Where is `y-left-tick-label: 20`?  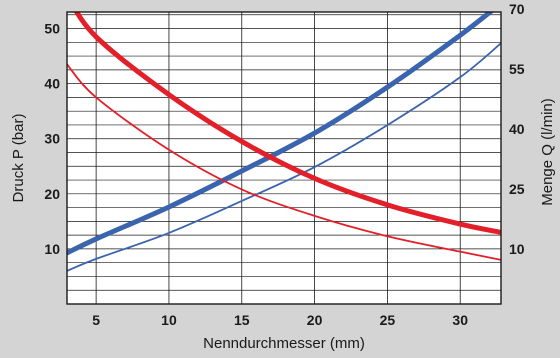 y-left-tick-label: 20 is located at coordinates (52, 194).